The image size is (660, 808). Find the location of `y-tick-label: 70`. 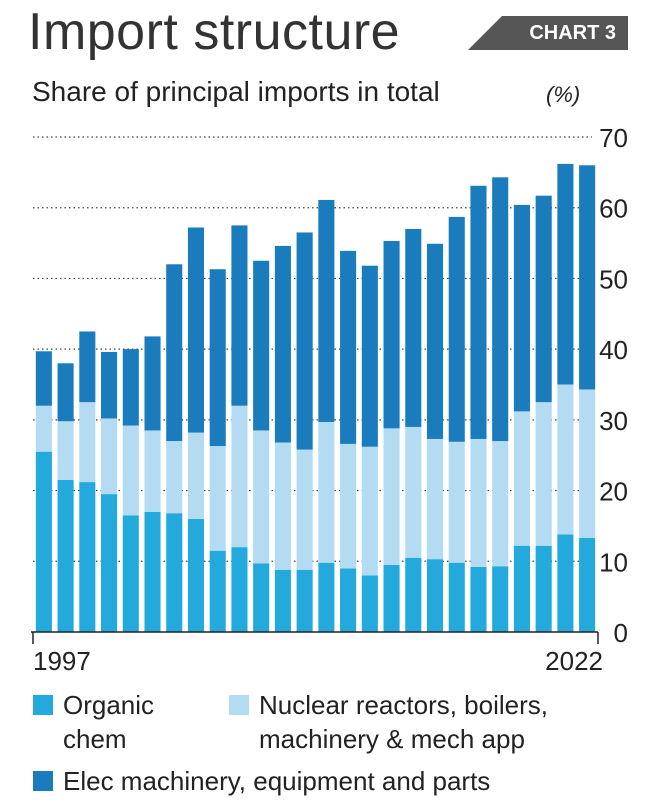

y-tick-label: 70 is located at coordinates (613, 138).